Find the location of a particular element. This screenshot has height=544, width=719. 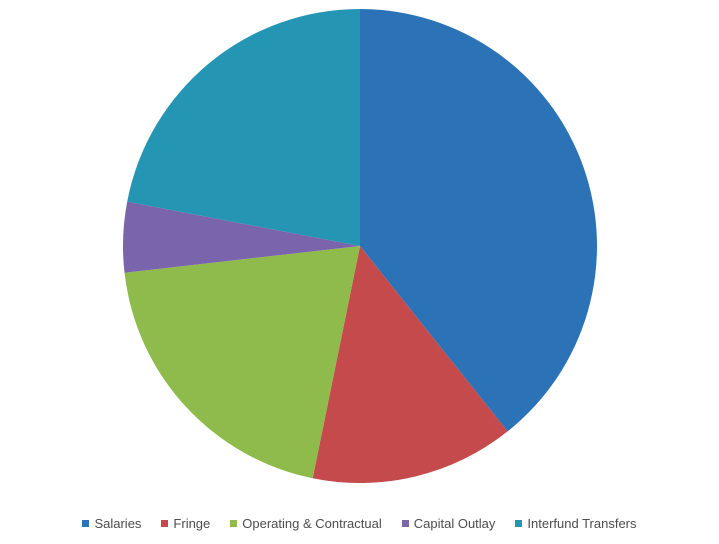

pie-slice-capital-outlay is located at coordinates (241, 237).